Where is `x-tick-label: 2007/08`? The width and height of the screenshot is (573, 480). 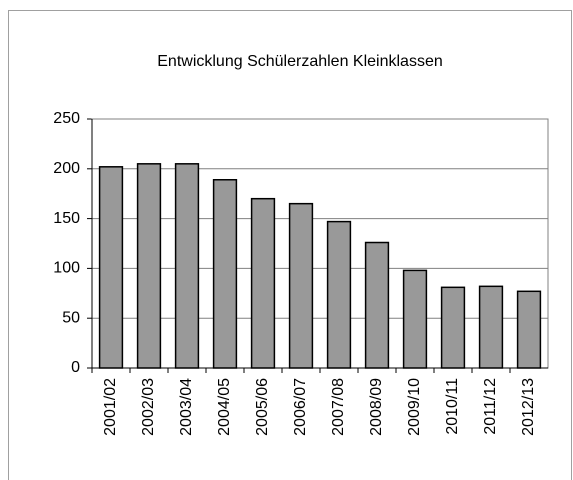 x-tick-label: 2007/08 is located at coordinates (338, 407).